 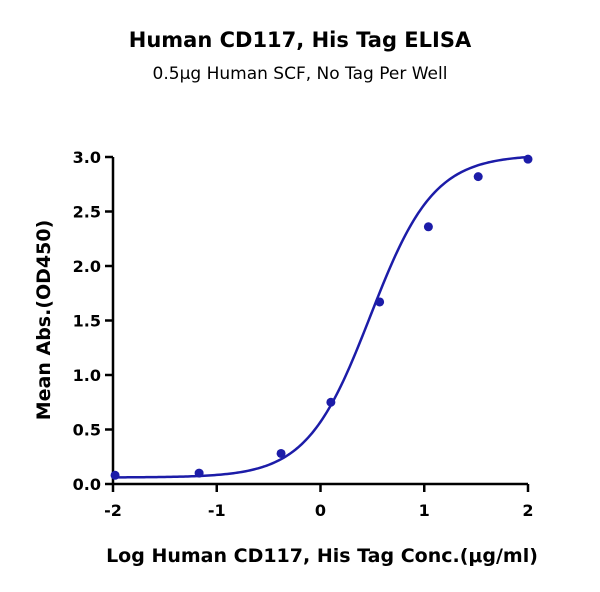 What do you see at coordinates (87, 375) in the screenshot?
I see `y-tick-label: 1.0` at bounding box center [87, 375].